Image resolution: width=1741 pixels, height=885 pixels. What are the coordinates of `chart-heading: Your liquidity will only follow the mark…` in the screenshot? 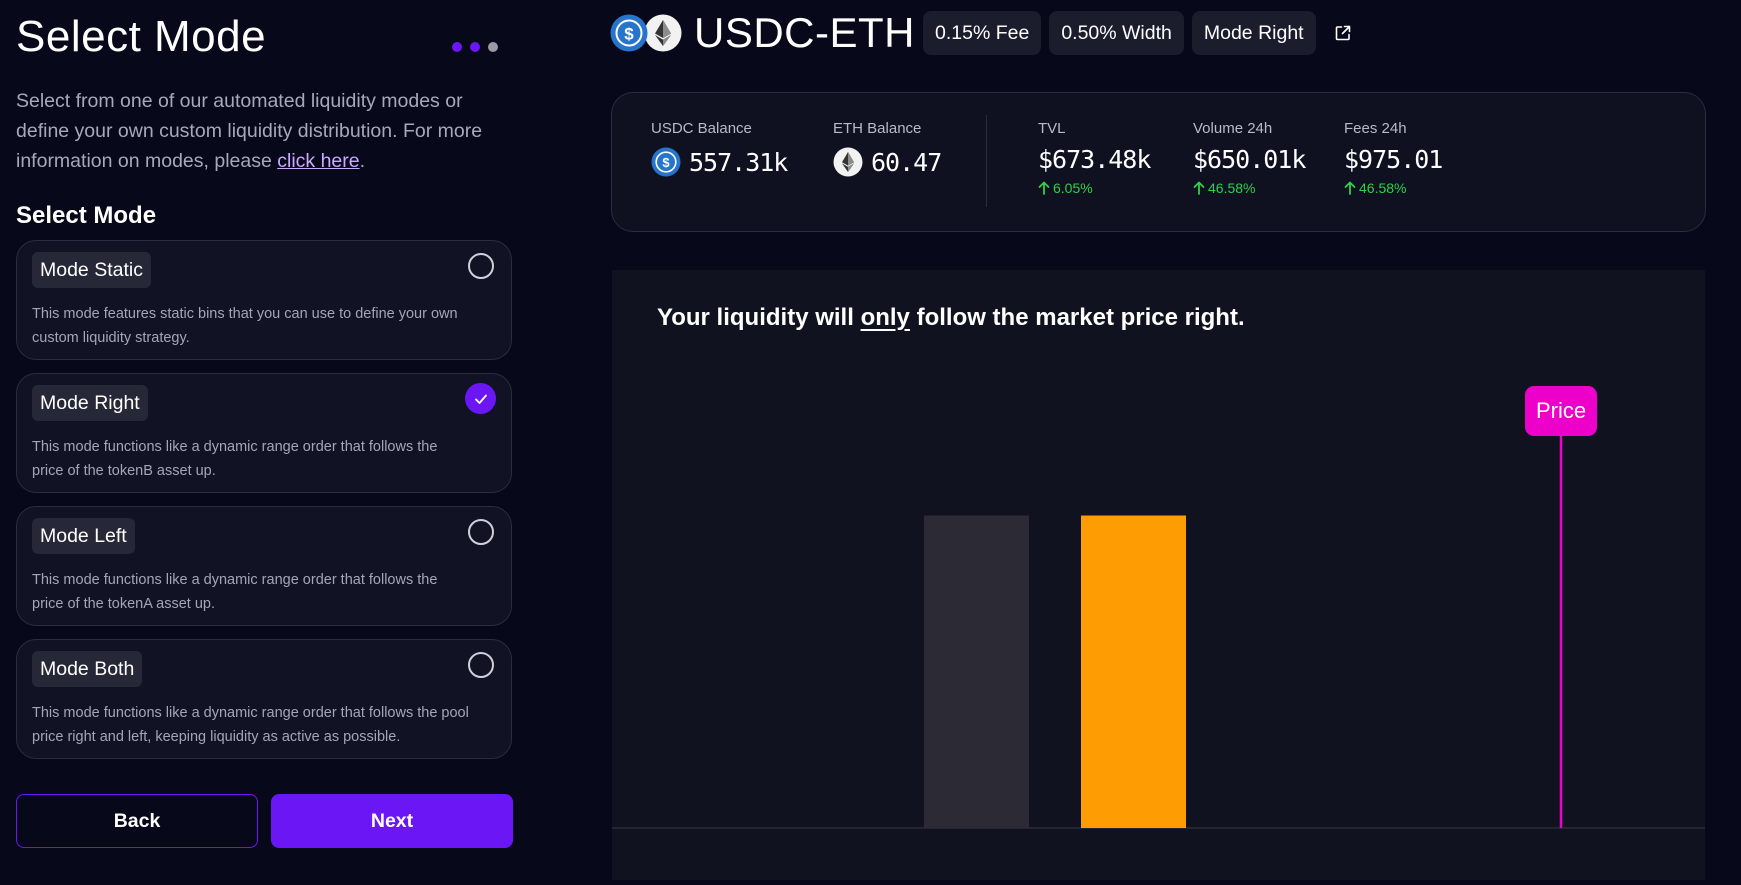 It's located at (951, 318).